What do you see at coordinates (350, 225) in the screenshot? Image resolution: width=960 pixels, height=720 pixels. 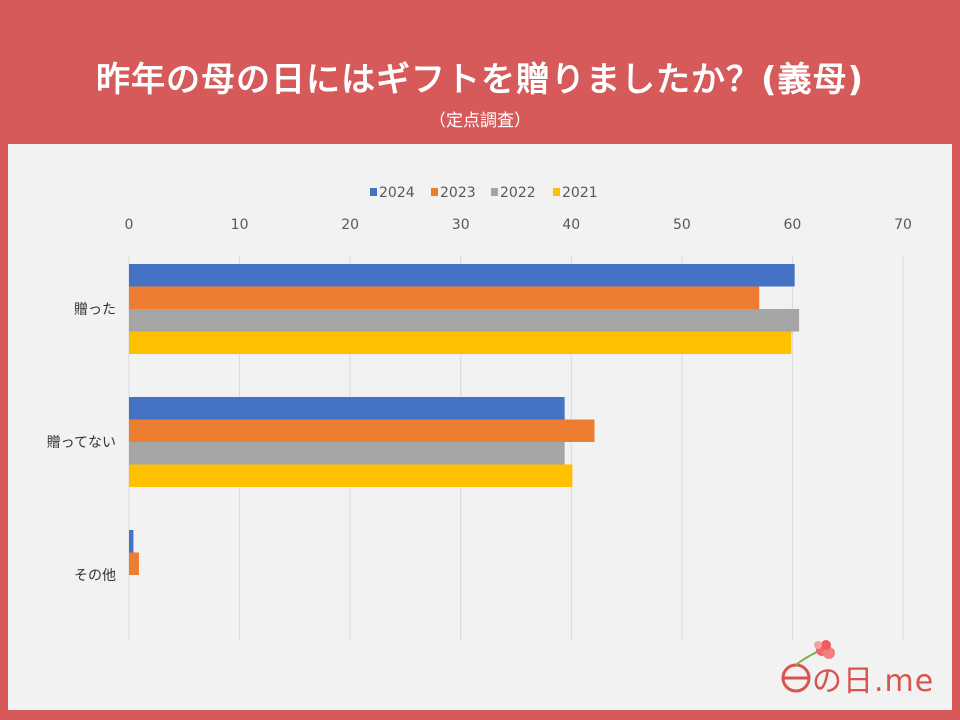 I see `x-tick-label: 20` at bounding box center [350, 225].